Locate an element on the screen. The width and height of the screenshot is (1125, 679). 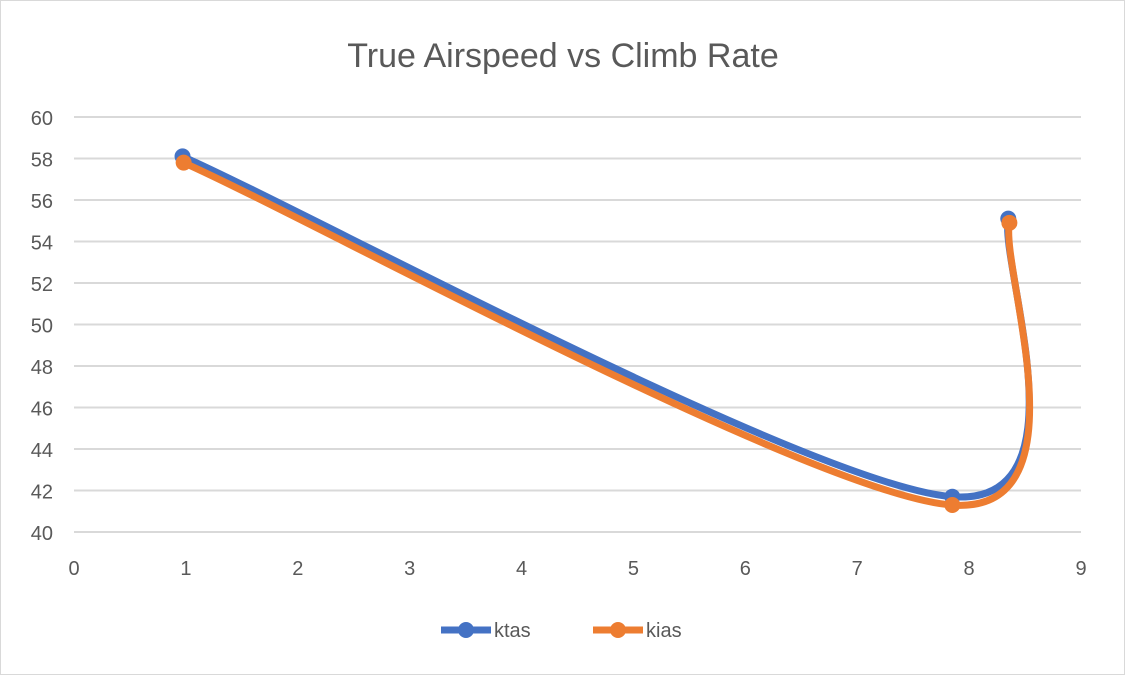
y-tick-label: 56 is located at coordinates (42, 202).